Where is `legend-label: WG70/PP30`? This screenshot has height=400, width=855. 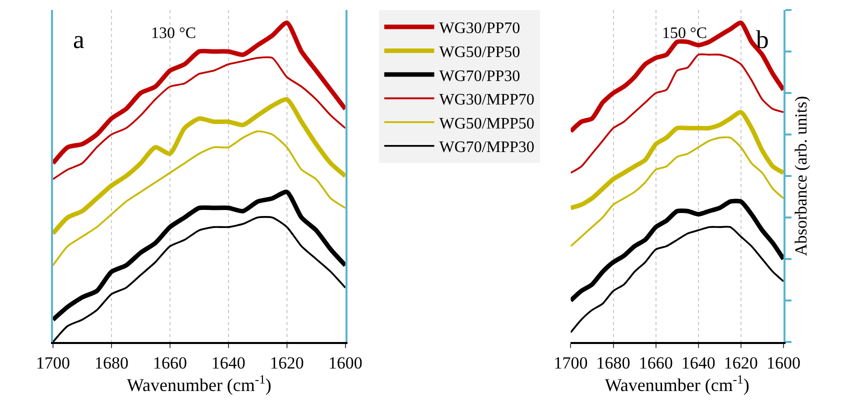 legend-label: WG70/PP30 is located at coordinates (479, 76).